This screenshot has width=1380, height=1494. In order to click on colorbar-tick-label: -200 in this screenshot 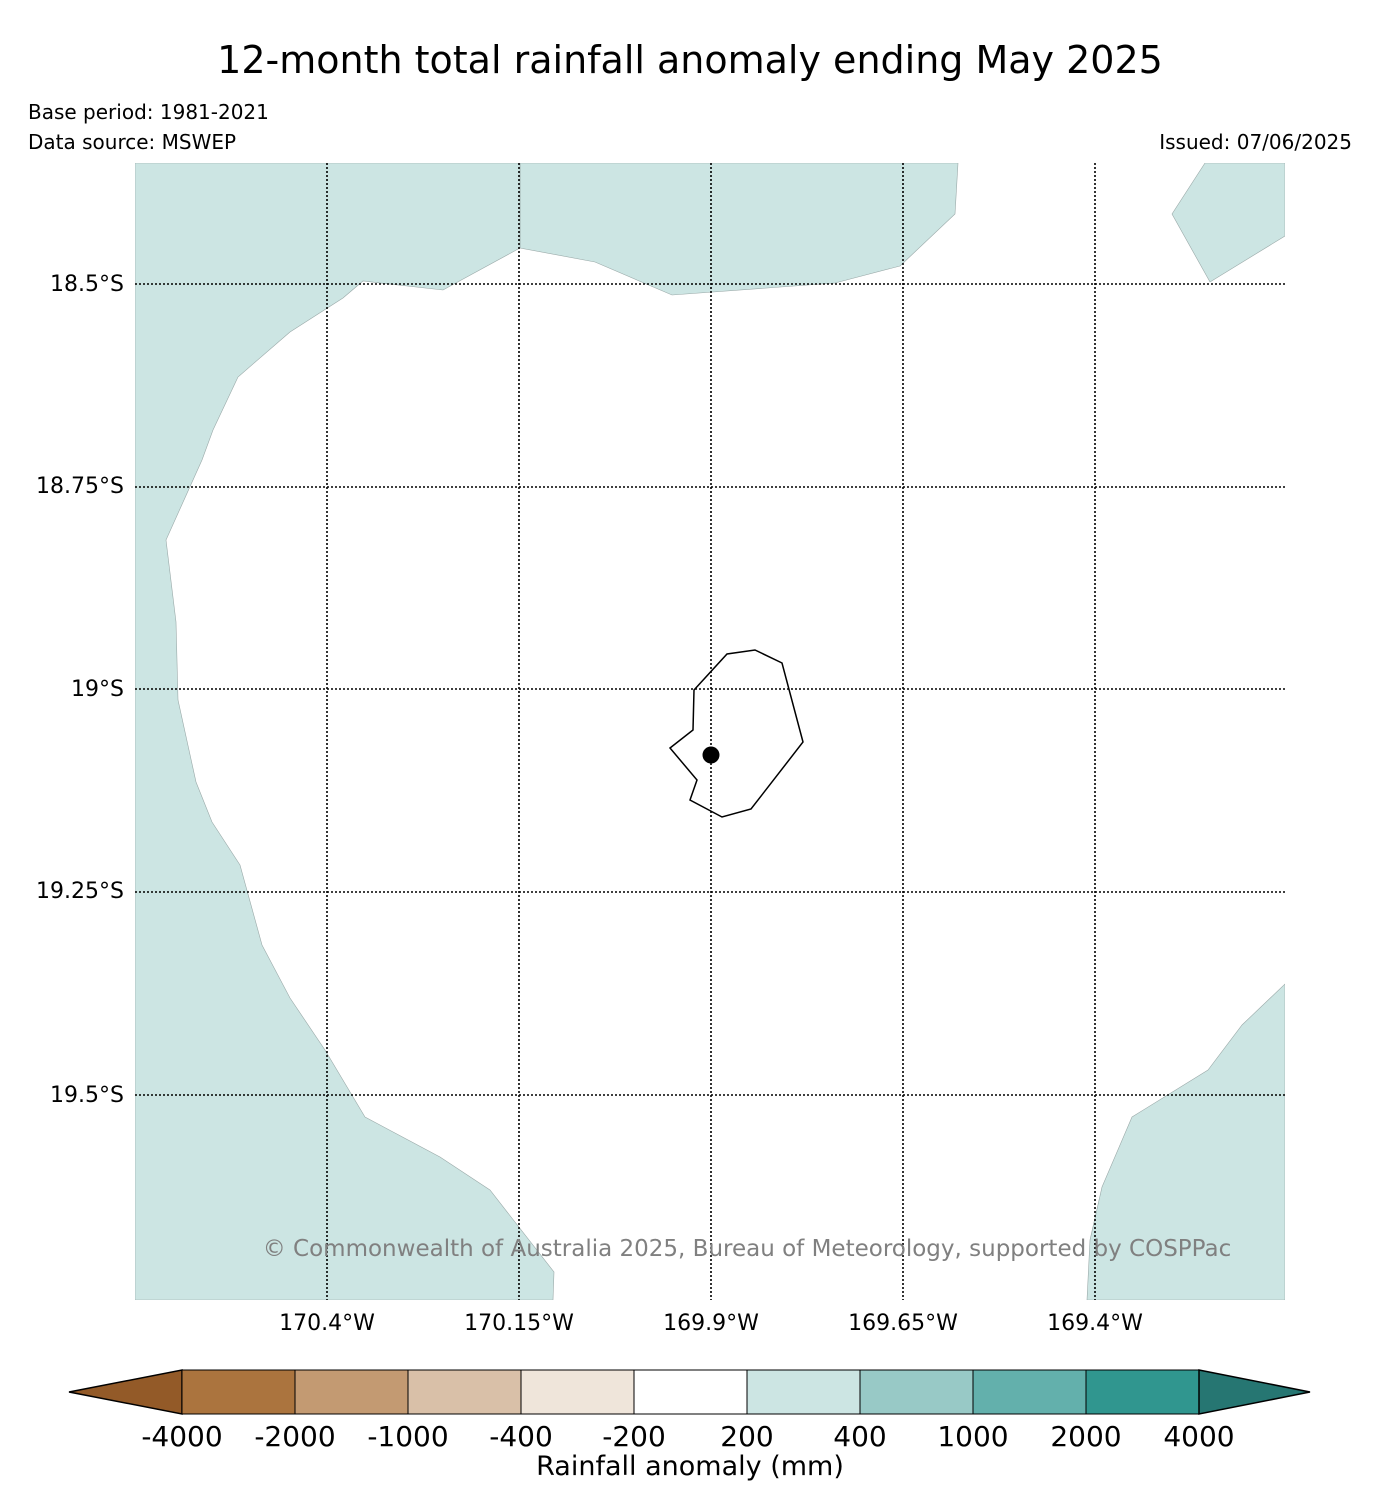, I will do `click(634, 1436)`.